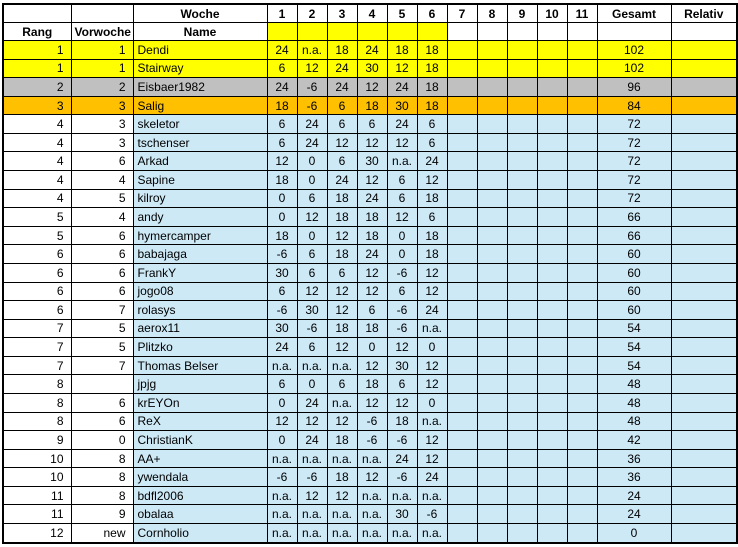 This screenshot has height=547, width=738. Describe the element at coordinates (370, 533) in the screenshot. I see `table-row: 12 new Cornholio n.a. n.a. n.a. n.a. n.a. n.a. 0` at that location.